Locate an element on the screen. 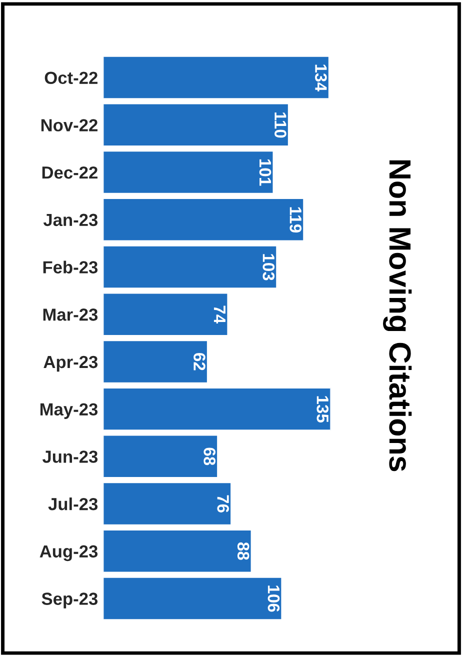 This screenshot has height=657, width=462. data-label: 62 is located at coordinates (200, 361).